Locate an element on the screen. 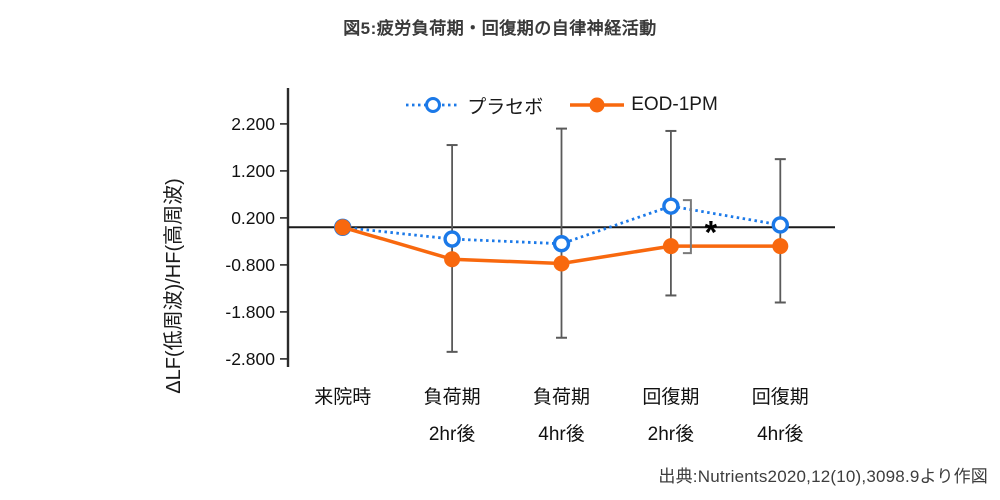 The width and height of the screenshot is (1000, 500). legend-label-eod1pm: EOD-1PM is located at coordinates (674, 104).